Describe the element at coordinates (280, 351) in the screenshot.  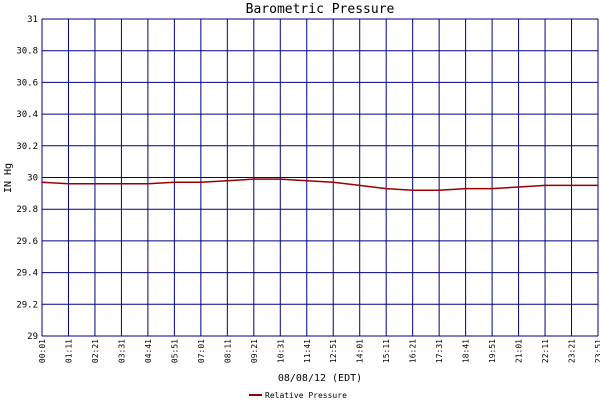
I see `x-tick-label: 10:31` at that location.